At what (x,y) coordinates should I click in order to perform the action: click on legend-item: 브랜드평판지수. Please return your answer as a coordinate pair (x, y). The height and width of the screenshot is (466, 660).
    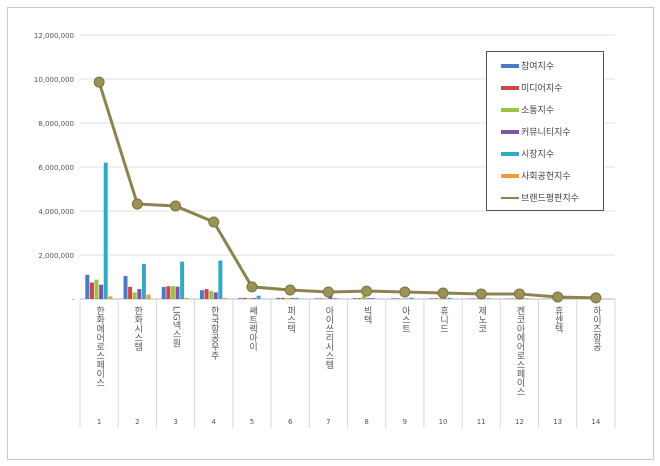
    Looking at the image, I should click on (540, 197).